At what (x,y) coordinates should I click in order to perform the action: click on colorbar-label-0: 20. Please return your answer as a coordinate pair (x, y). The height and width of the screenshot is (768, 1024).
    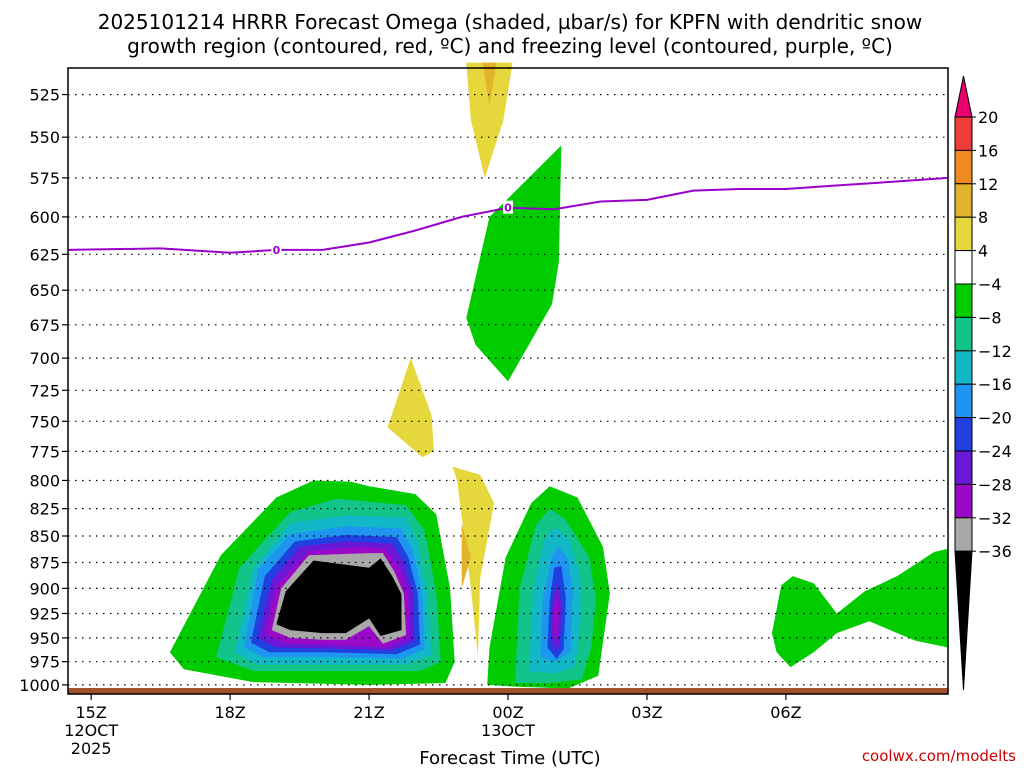
    Looking at the image, I should click on (988, 117).